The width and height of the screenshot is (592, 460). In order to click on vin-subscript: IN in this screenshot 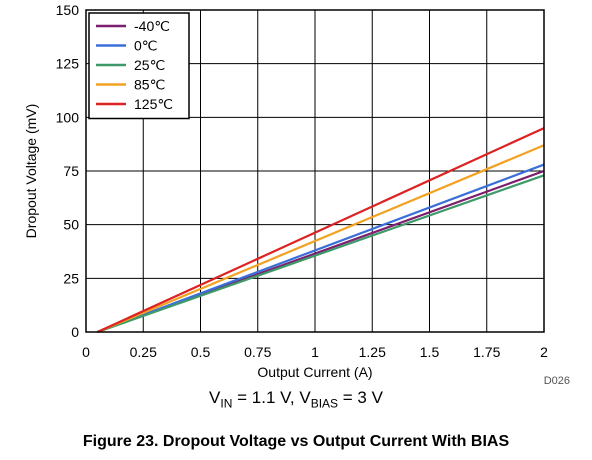, I will do `click(226, 403)`.